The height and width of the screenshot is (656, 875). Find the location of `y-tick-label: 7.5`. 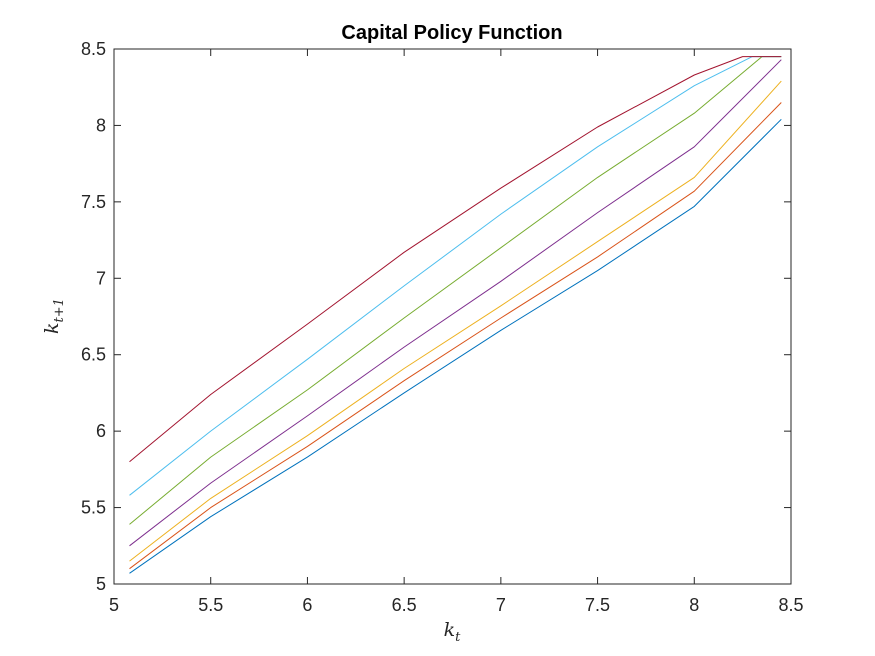

y-tick-label: 7.5 is located at coordinates (93, 202).